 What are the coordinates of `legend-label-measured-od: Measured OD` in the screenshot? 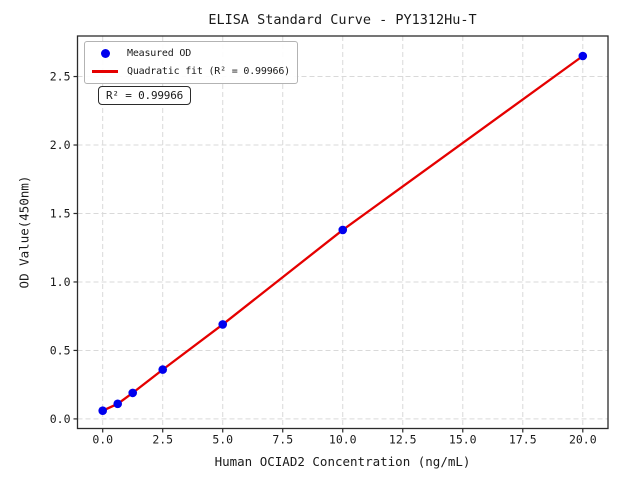 It's located at (159, 53).